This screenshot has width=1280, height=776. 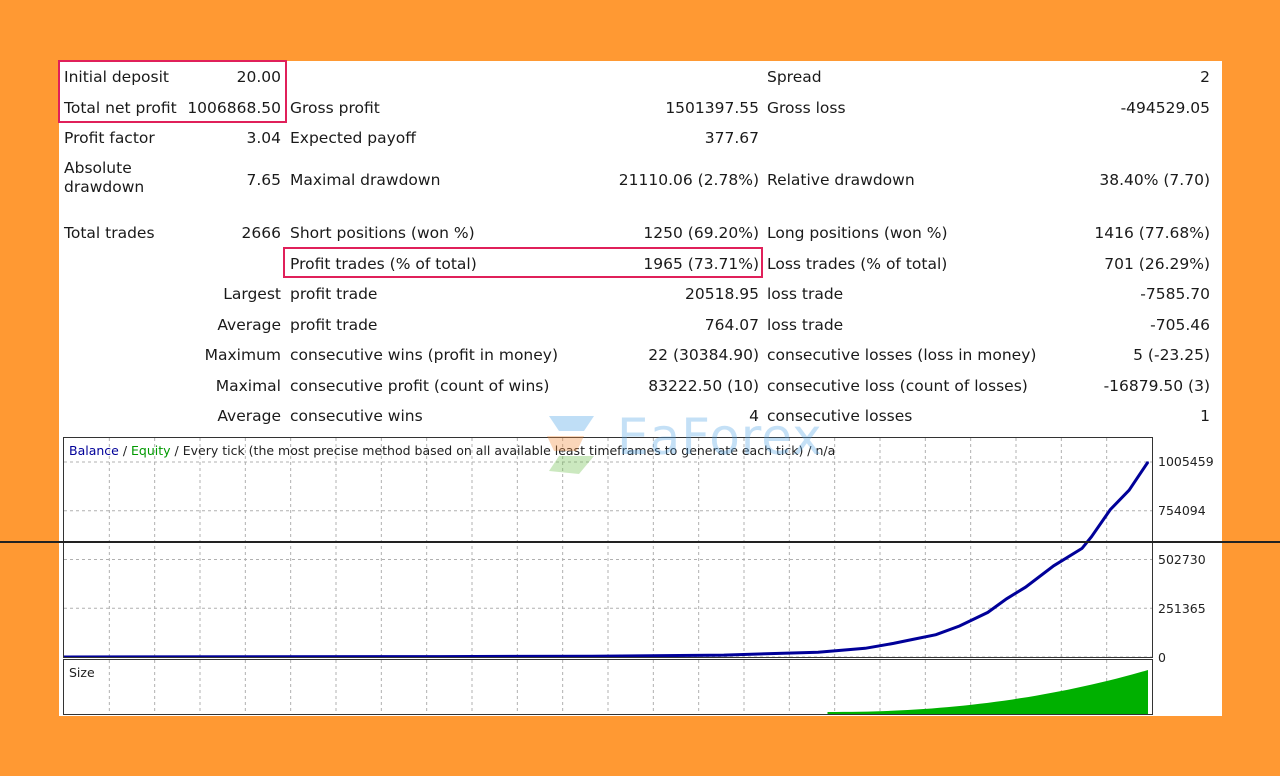 I want to click on gross-profit-label: Gross profit, so click(x=335, y=108).